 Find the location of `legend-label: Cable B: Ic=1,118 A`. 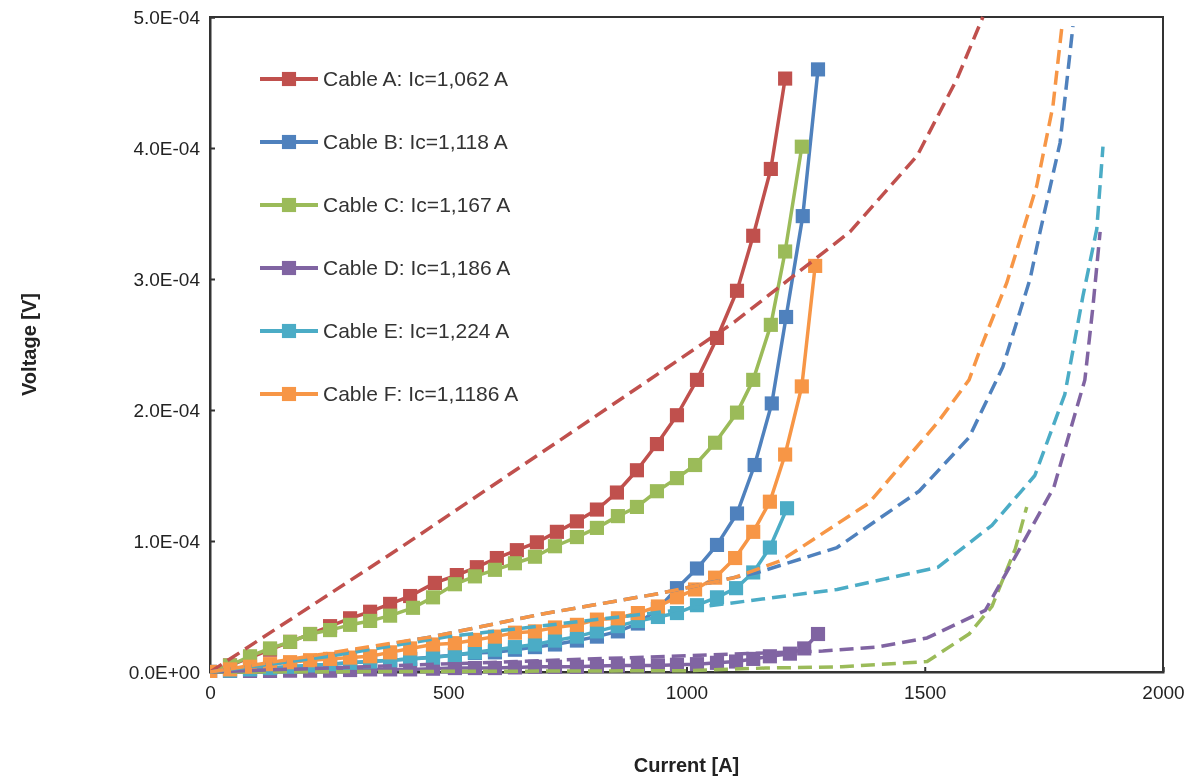

legend-label: Cable B: Ic=1,118 A is located at coordinates (415, 141).